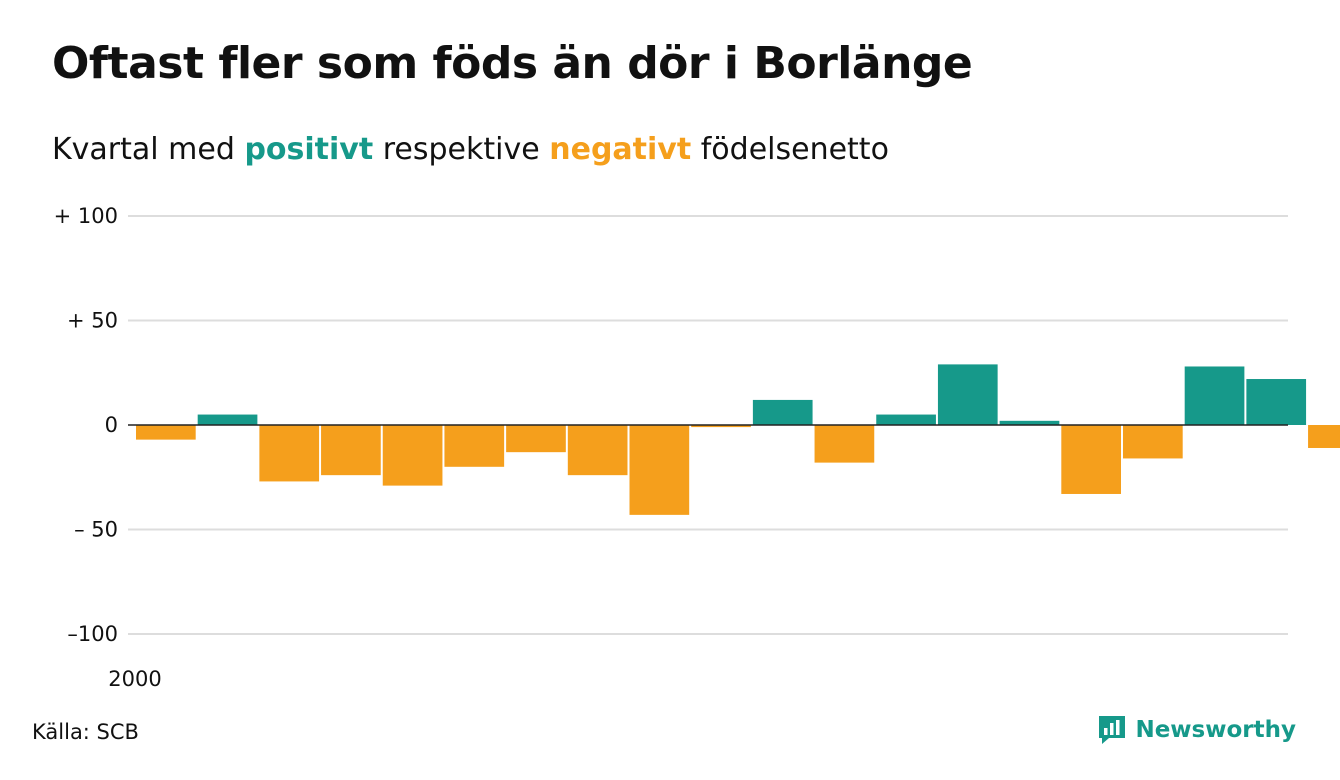 The height and width of the screenshot is (780, 1340). Describe the element at coordinates (108, 447) in the screenshot. I see `axis-labels: + 100+ 500– 50–10020002005201020152020` at that location.